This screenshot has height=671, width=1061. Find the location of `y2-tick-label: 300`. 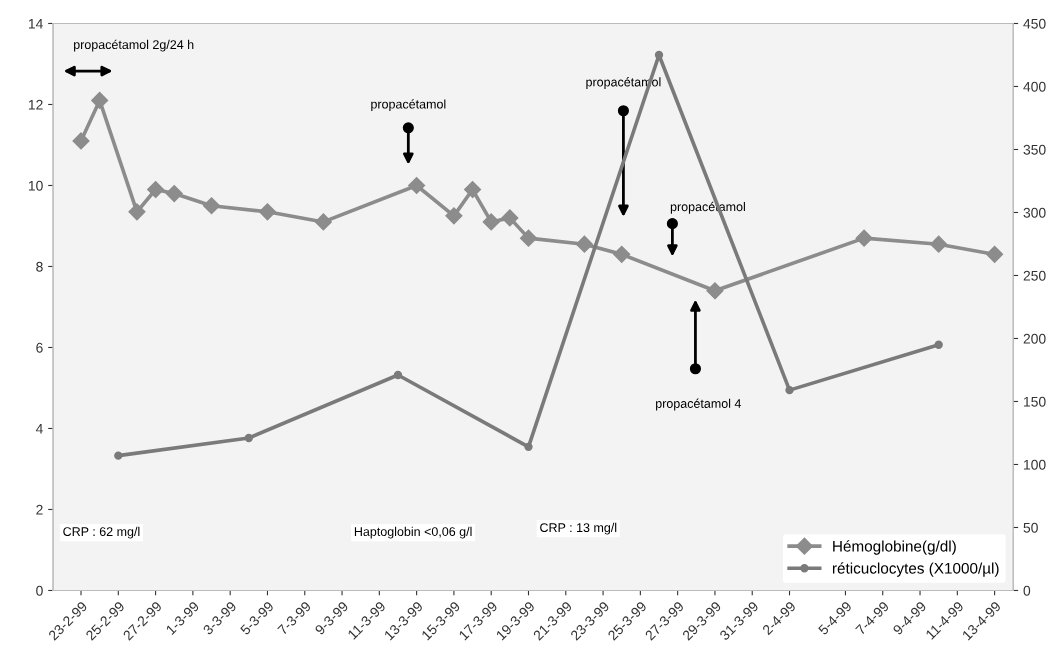

y2-tick-label: 300 is located at coordinates (1034, 212).